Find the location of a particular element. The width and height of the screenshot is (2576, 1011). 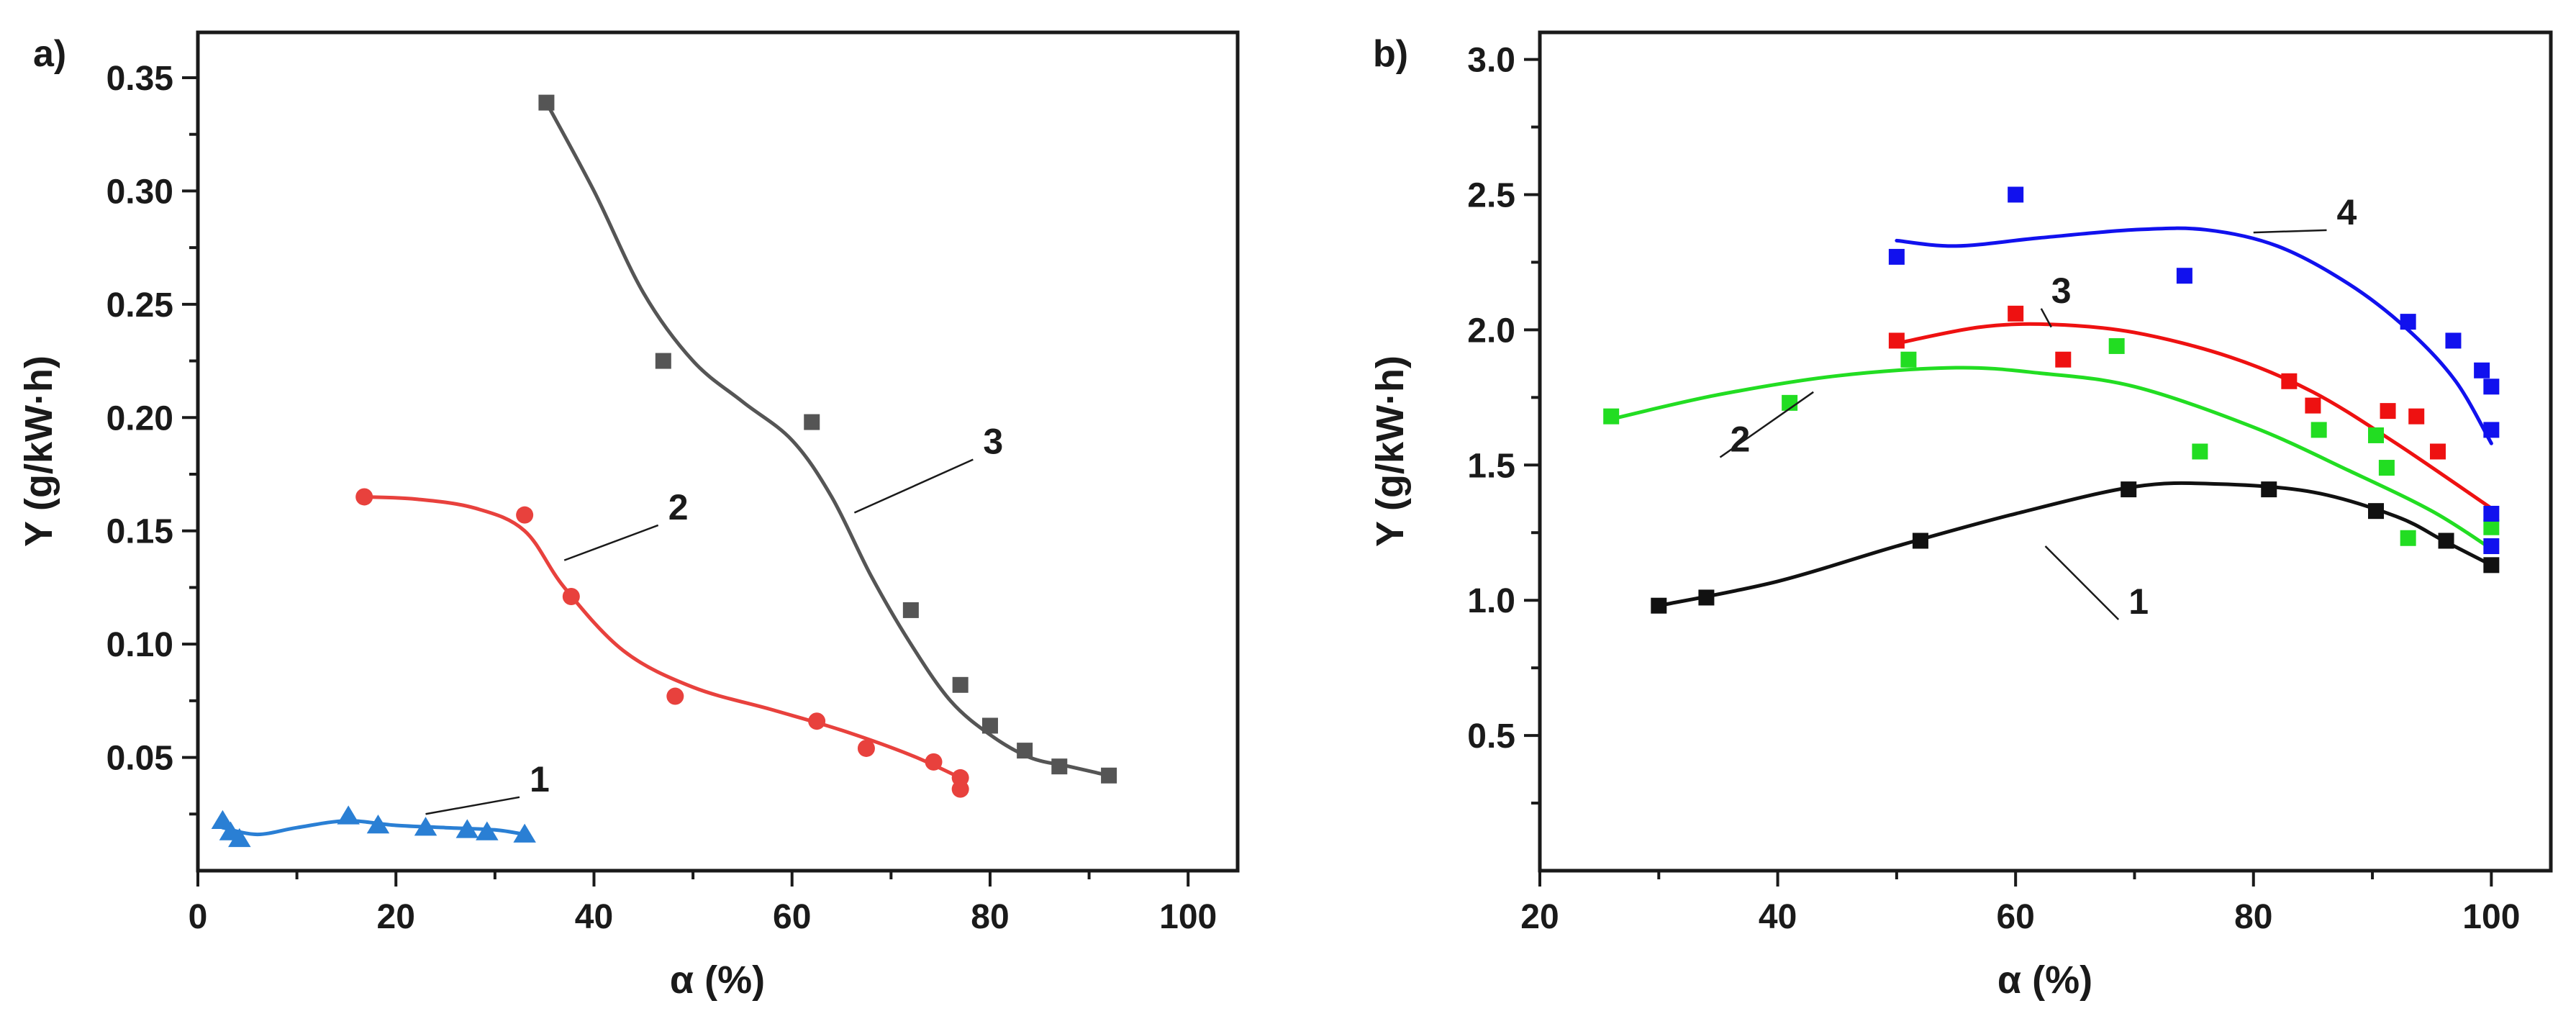

x-axis-title-b: α (%) is located at coordinates (2044, 980).